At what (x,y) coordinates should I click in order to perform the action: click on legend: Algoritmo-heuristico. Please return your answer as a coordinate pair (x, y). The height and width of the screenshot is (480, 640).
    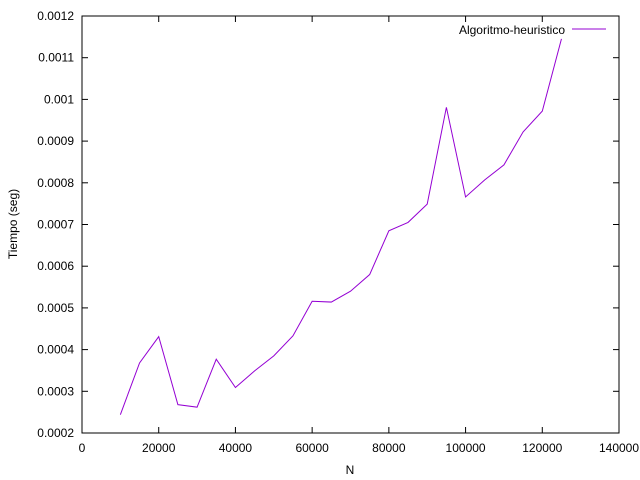
    Looking at the image, I should click on (532, 30).